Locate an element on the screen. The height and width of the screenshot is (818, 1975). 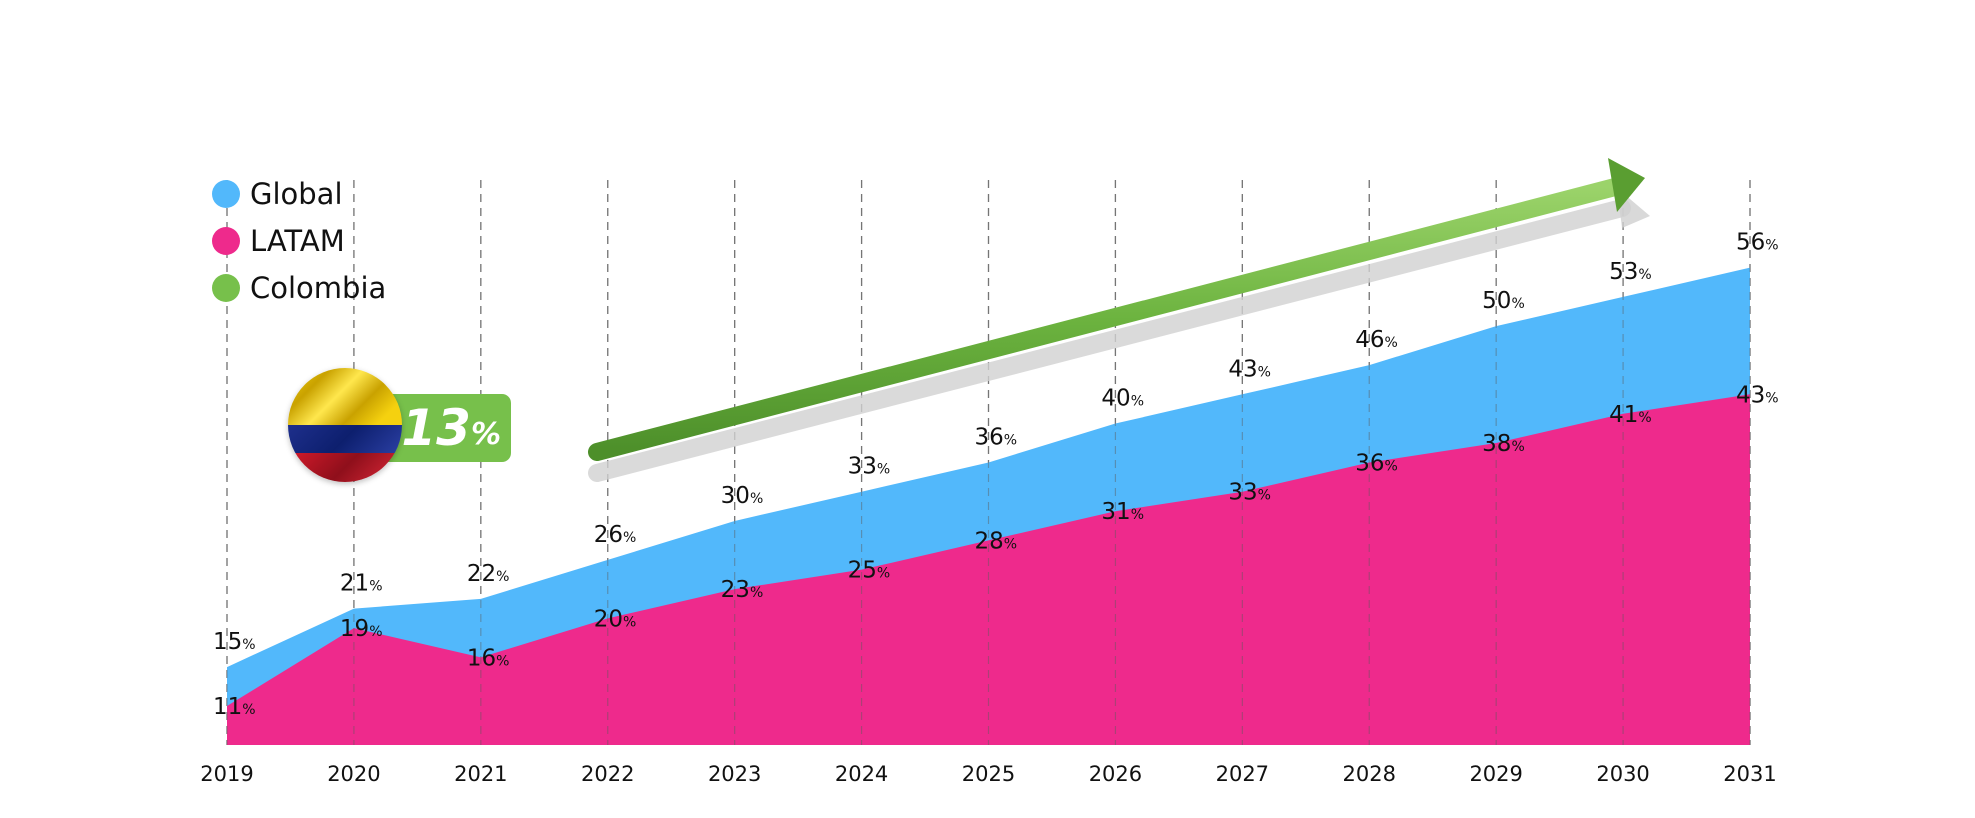
legend: Global LATAM Colombia is located at coordinates (299, 240).